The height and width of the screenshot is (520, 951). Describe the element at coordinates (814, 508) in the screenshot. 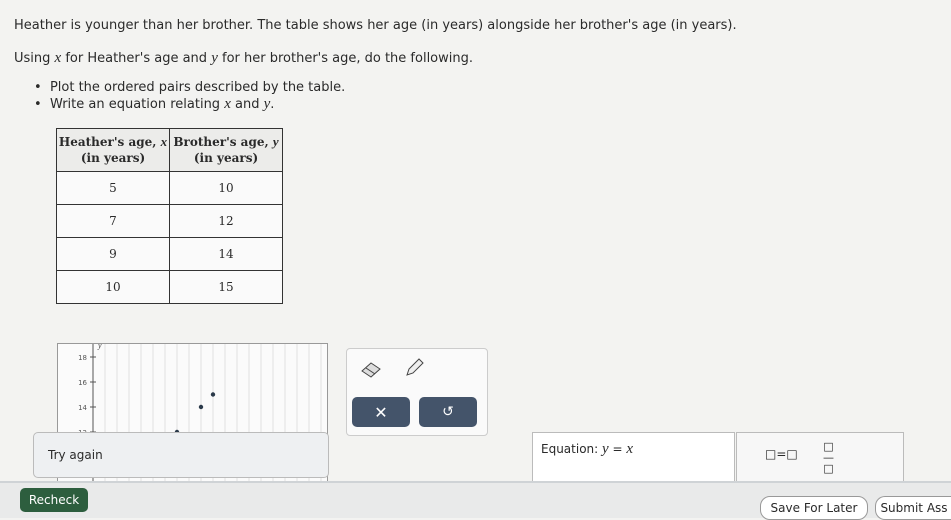

I see `save-button: Save For Later` at that location.